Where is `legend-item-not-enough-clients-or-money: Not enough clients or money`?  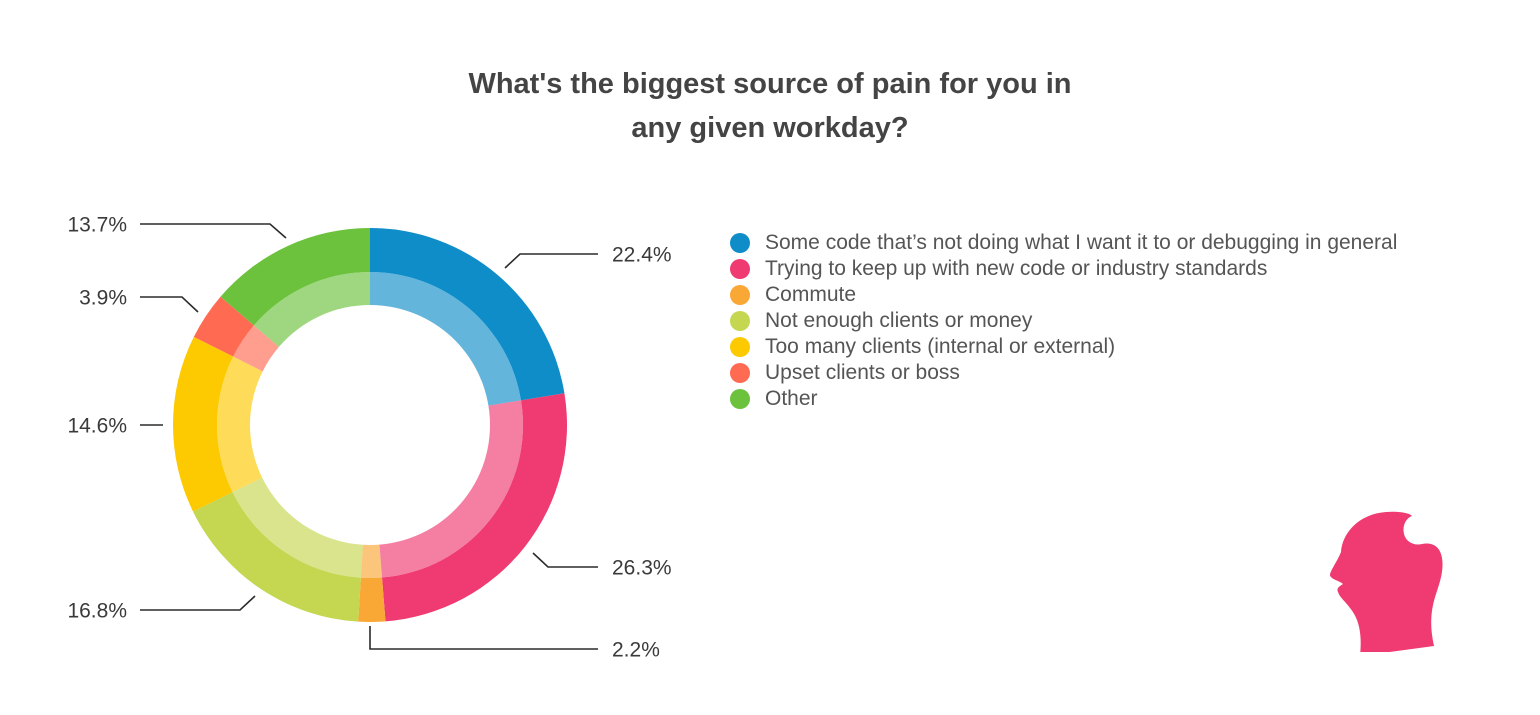 legend-item-not-enough-clients-or-money: Not enough clients or money is located at coordinates (1063, 321).